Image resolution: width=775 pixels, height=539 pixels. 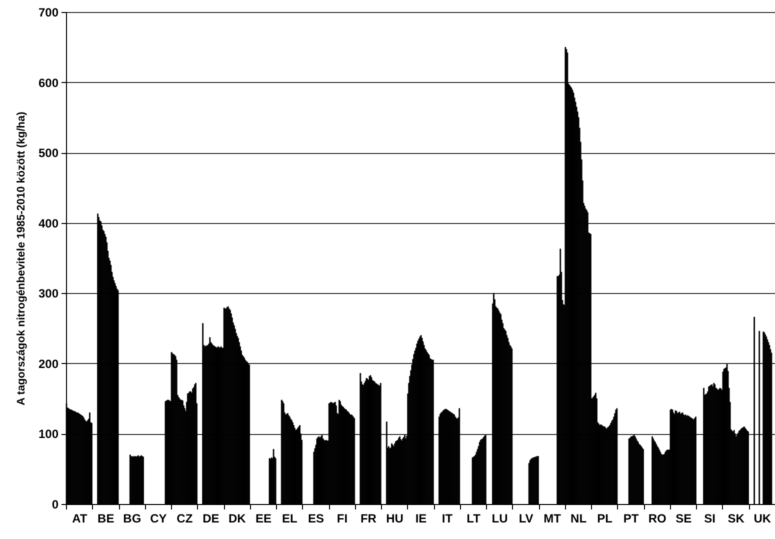 I want to click on x-tick-label: ES, so click(x=316, y=519).